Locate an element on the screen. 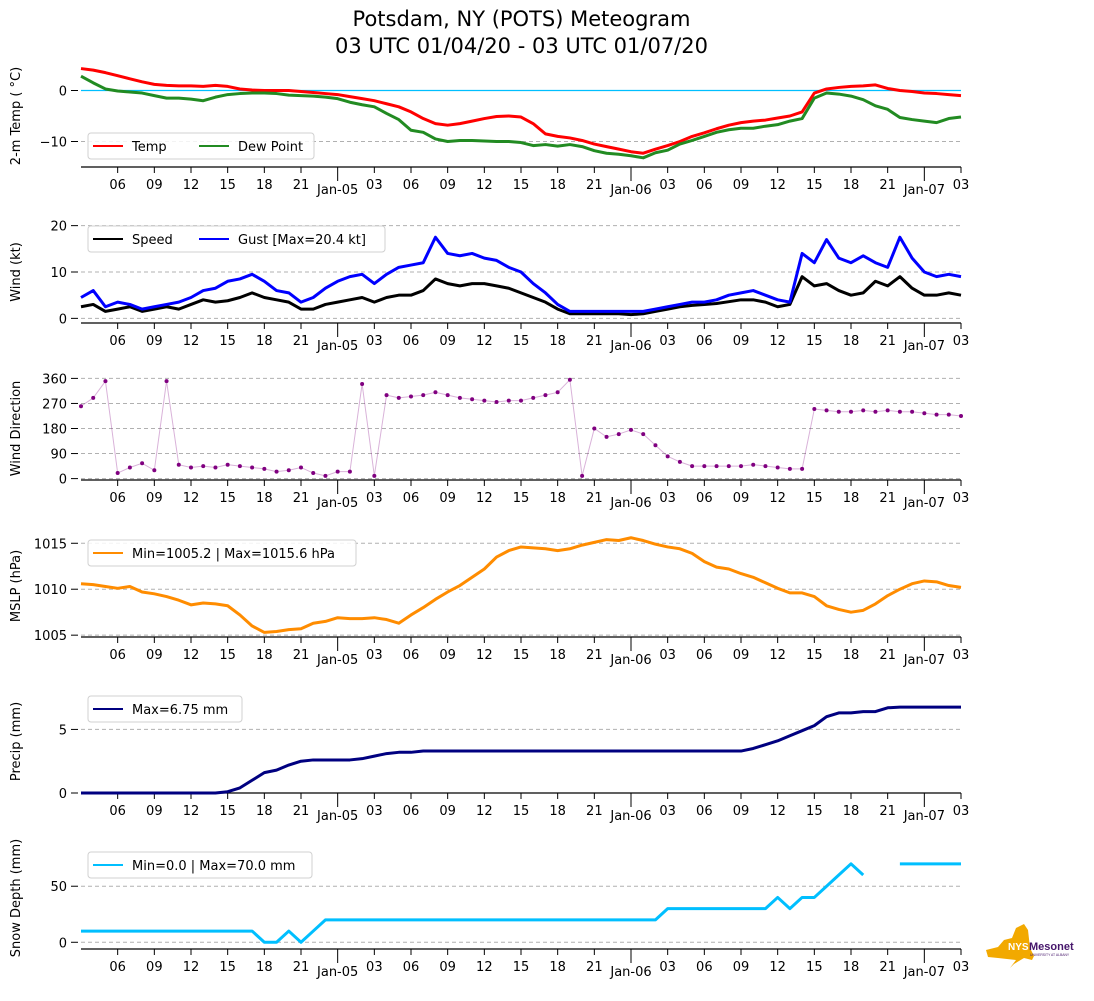 Image resolution: width=1094 pixels, height=1001 pixels. x-tick-label: Jan-07 is located at coordinates (924, 972).